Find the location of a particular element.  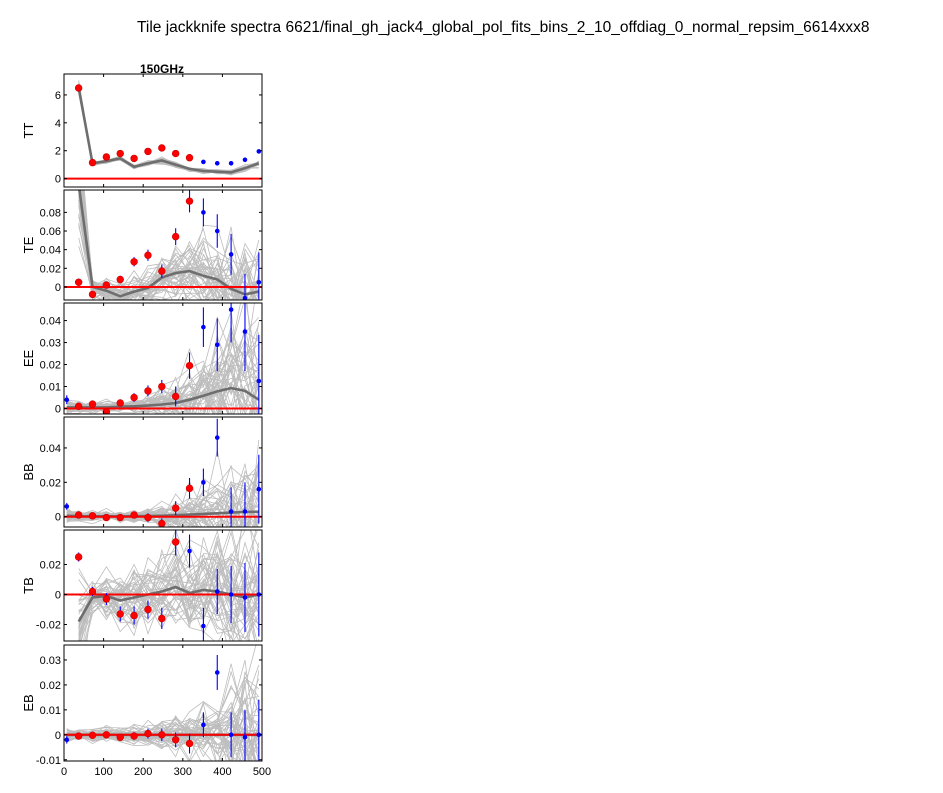

ee-axes-box is located at coordinates (163, 358).